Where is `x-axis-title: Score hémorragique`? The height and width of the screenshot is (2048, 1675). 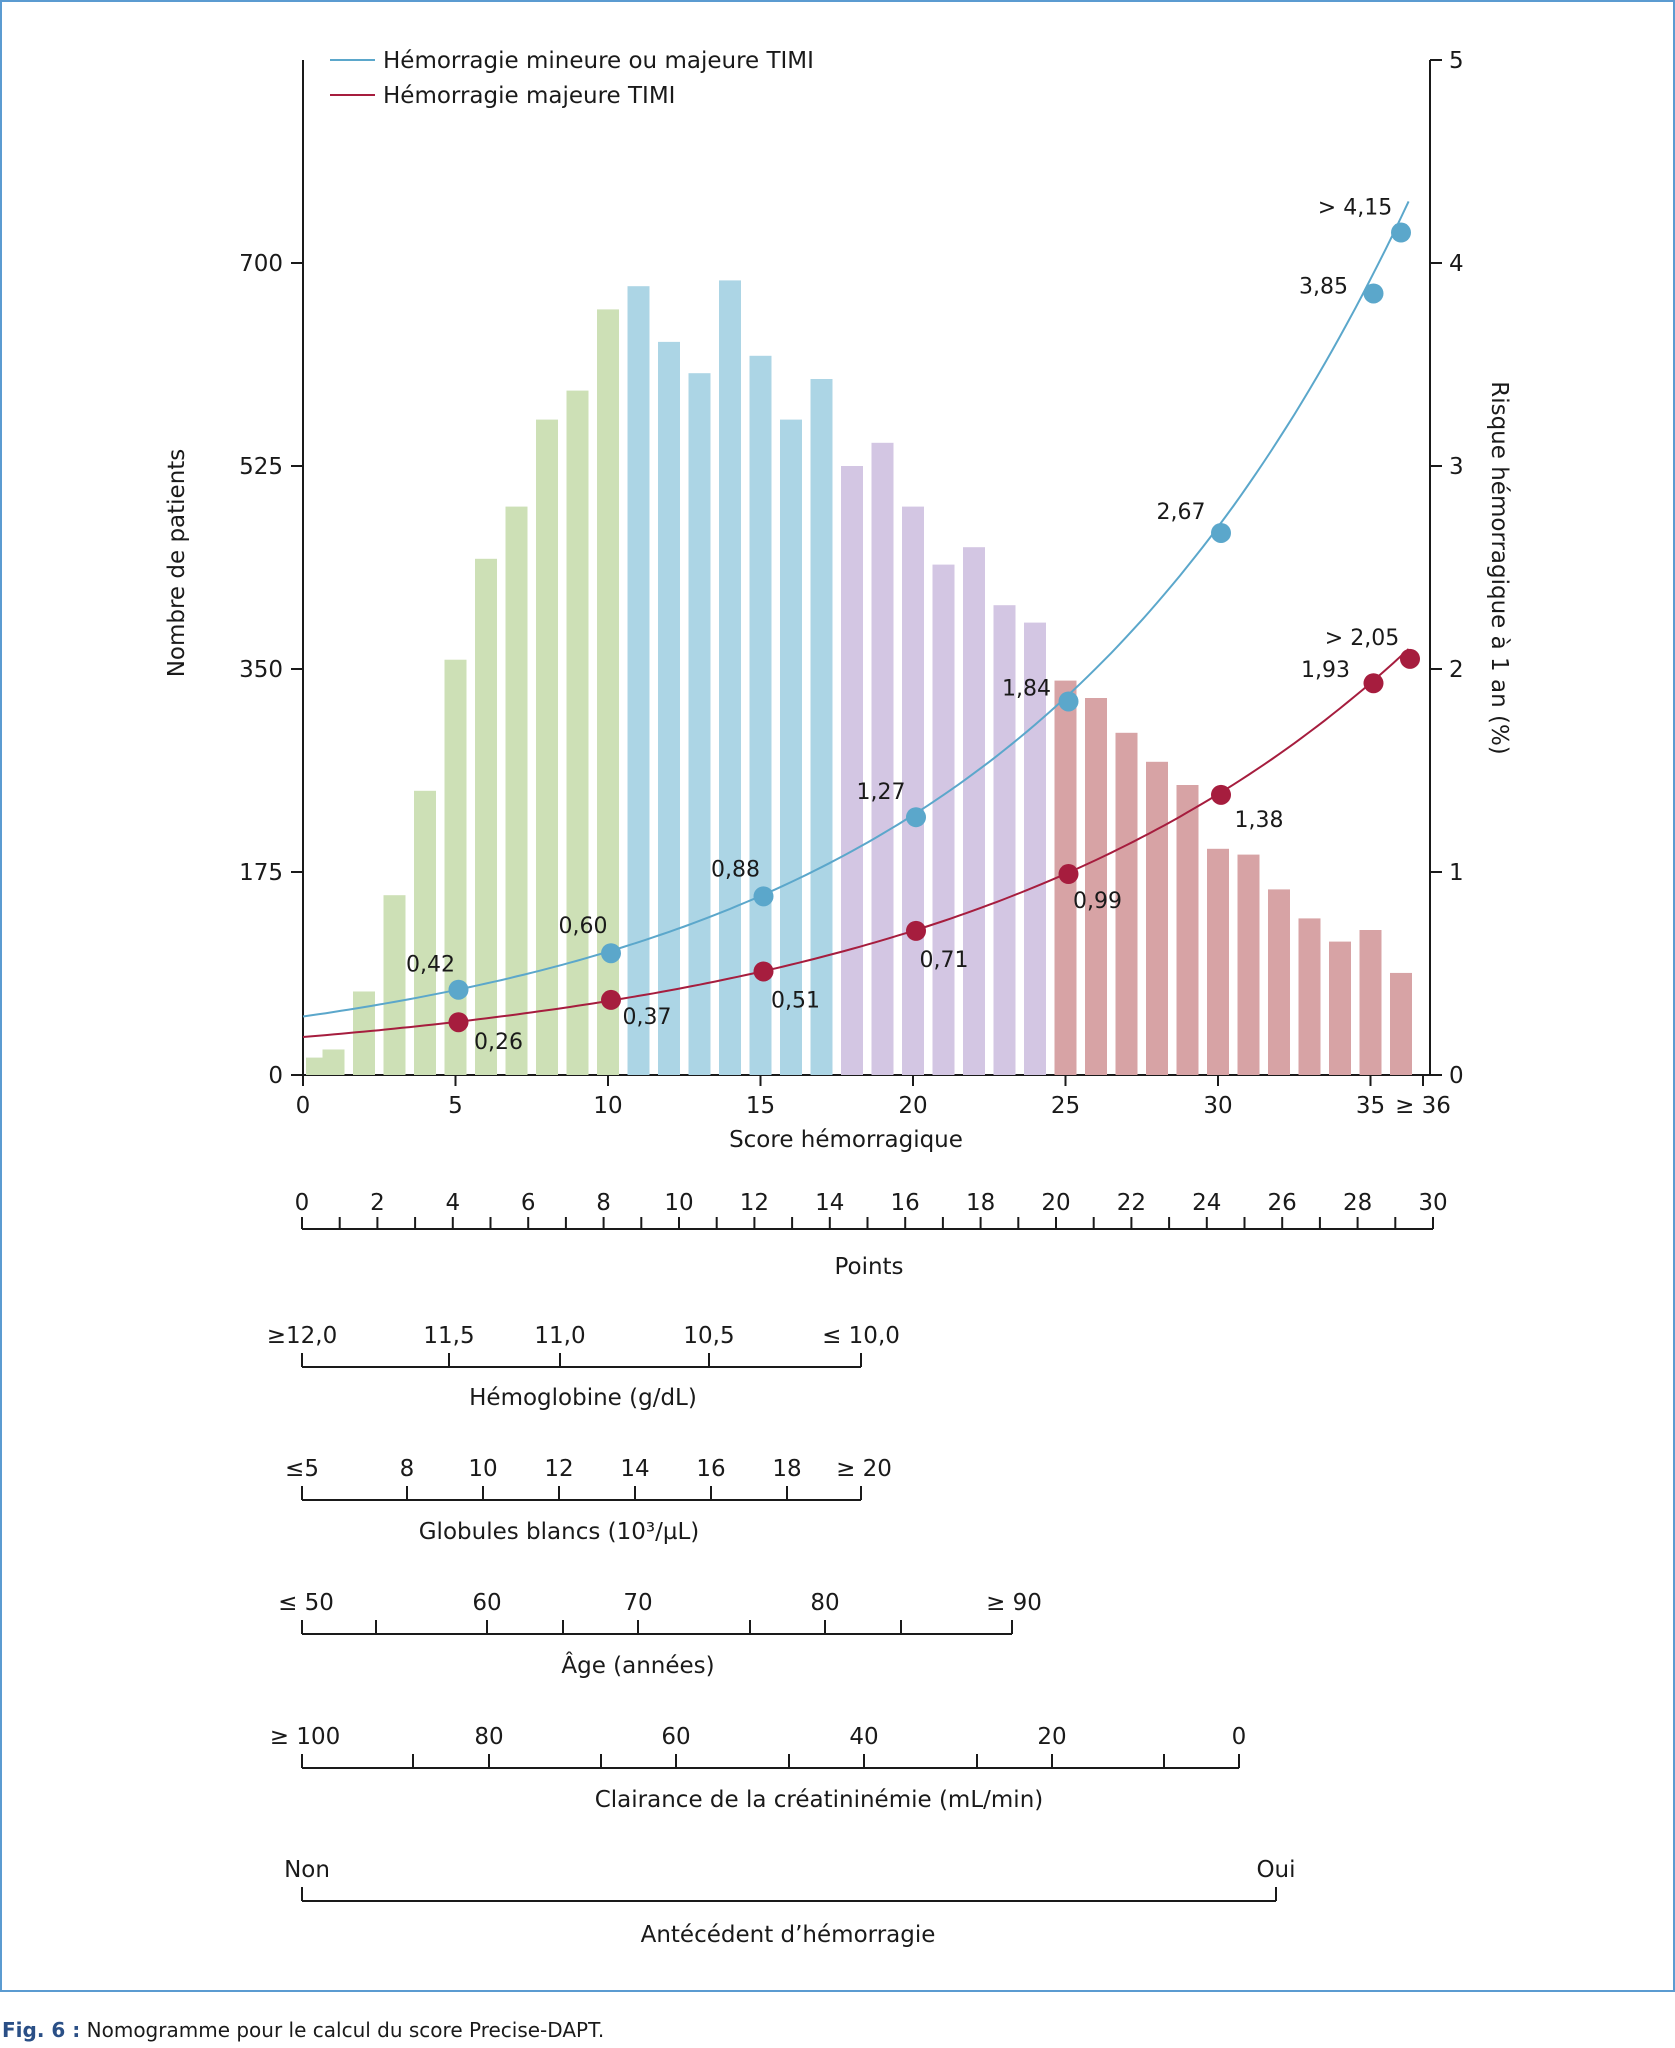
x-axis-title: Score hémorragique is located at coordinates (846, 1140).